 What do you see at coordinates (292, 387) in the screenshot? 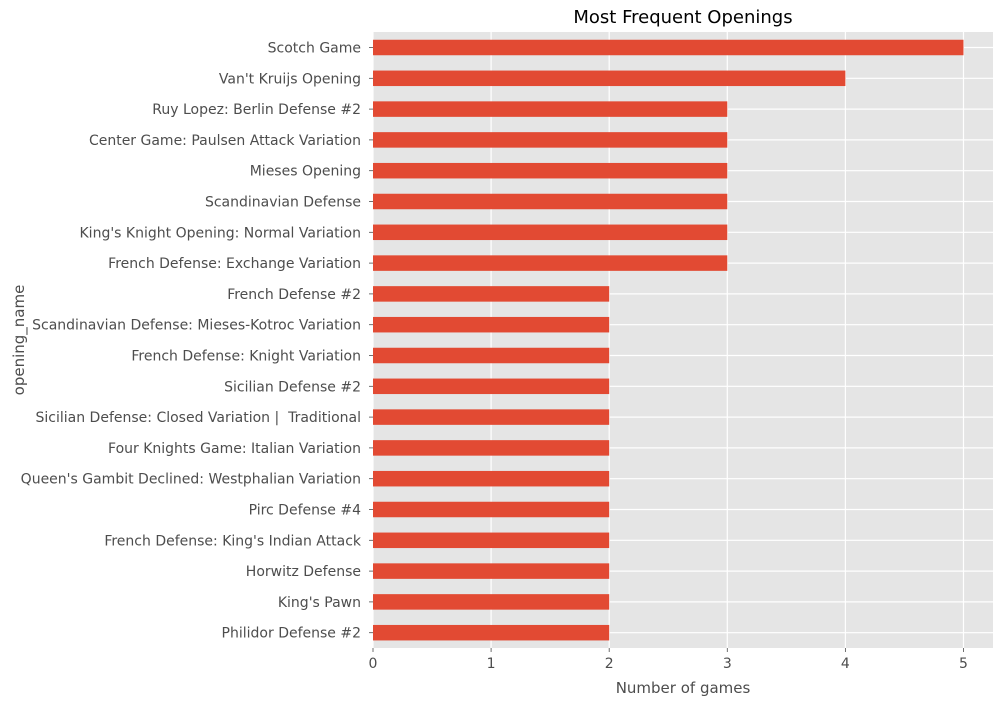
I see `y-tick-label: Sicilian Defense #2` at bounding box center [292, 387].